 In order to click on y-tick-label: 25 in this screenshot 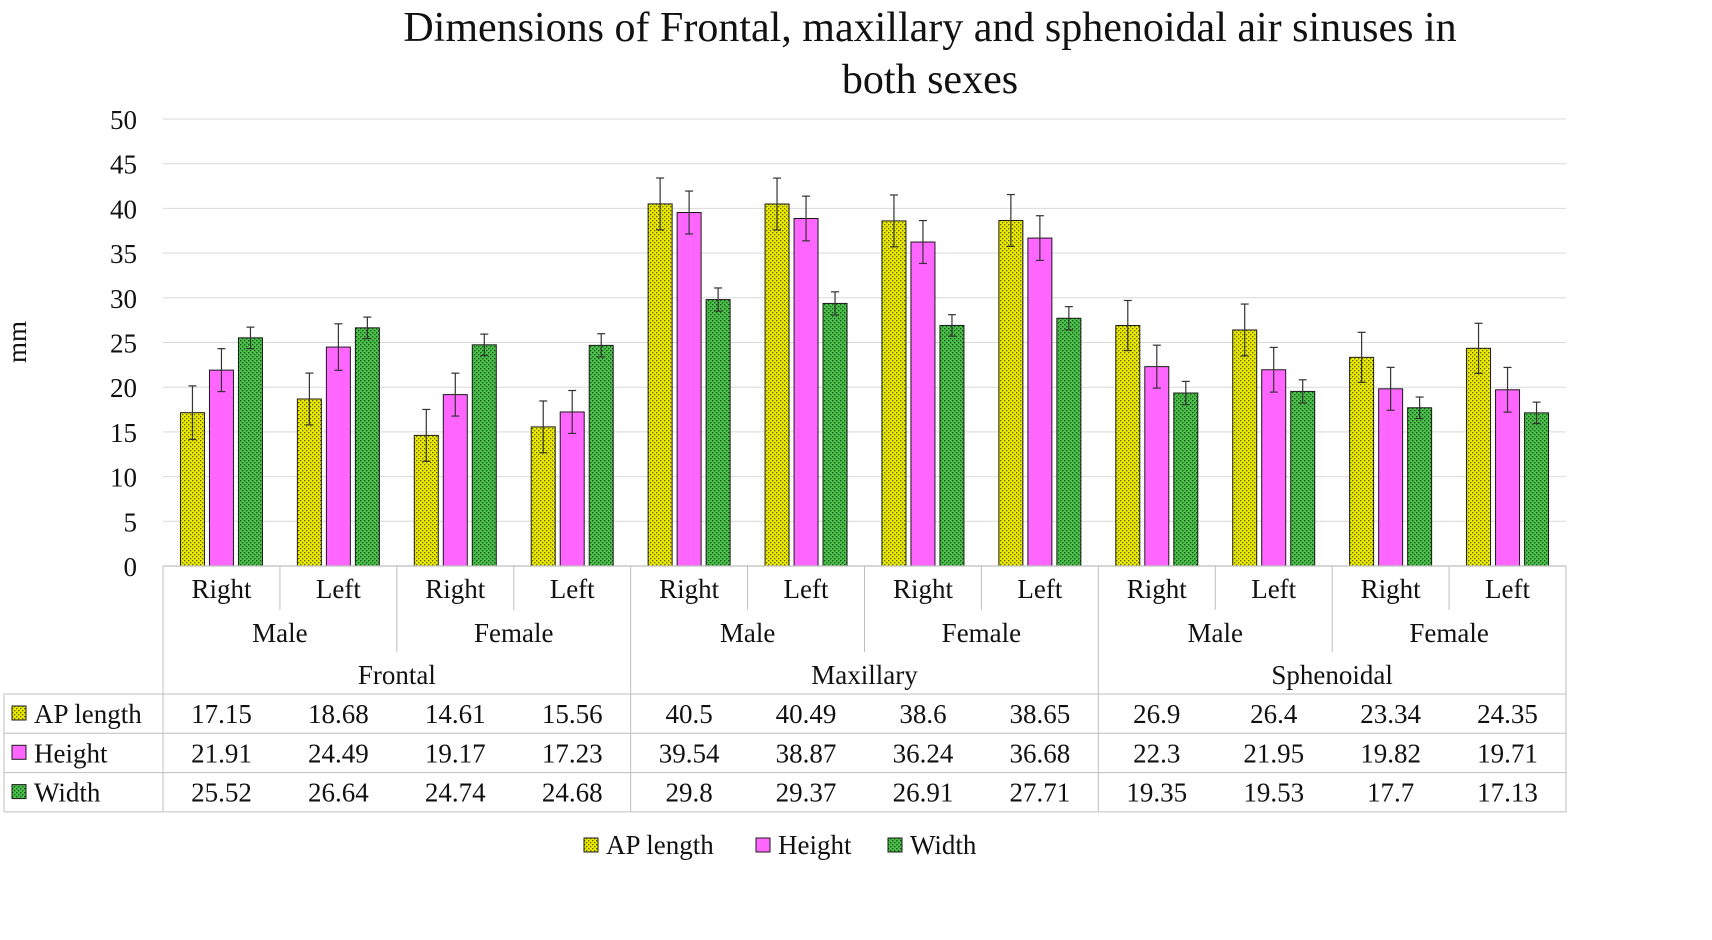, I will do `click(123, 344)`.